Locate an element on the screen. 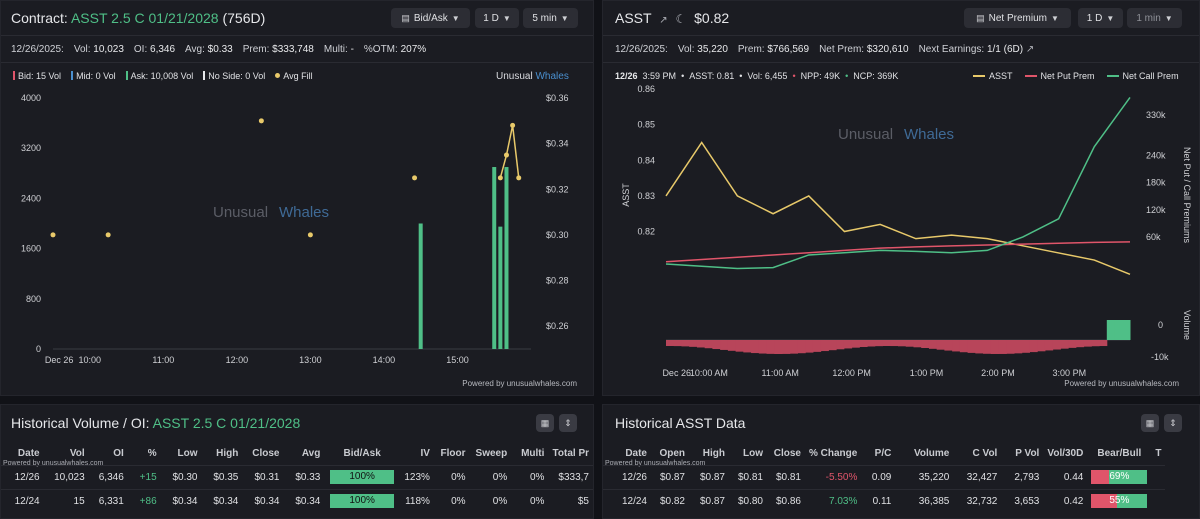  table-cell: 32,427 is located at coordinates (977, 476).